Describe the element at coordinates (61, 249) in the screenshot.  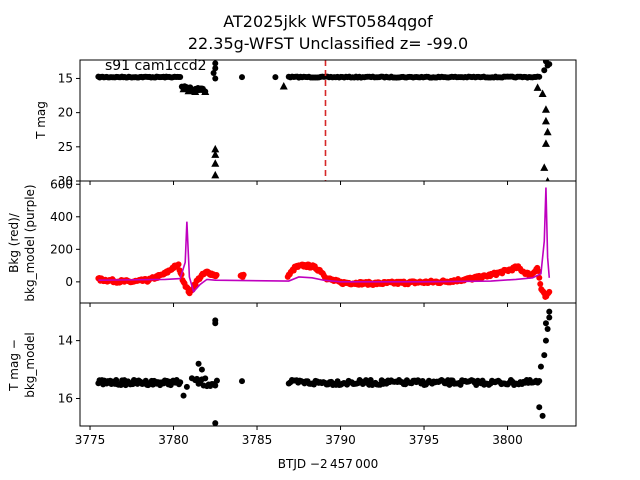
I see `y-tick-label: 200` at that location.